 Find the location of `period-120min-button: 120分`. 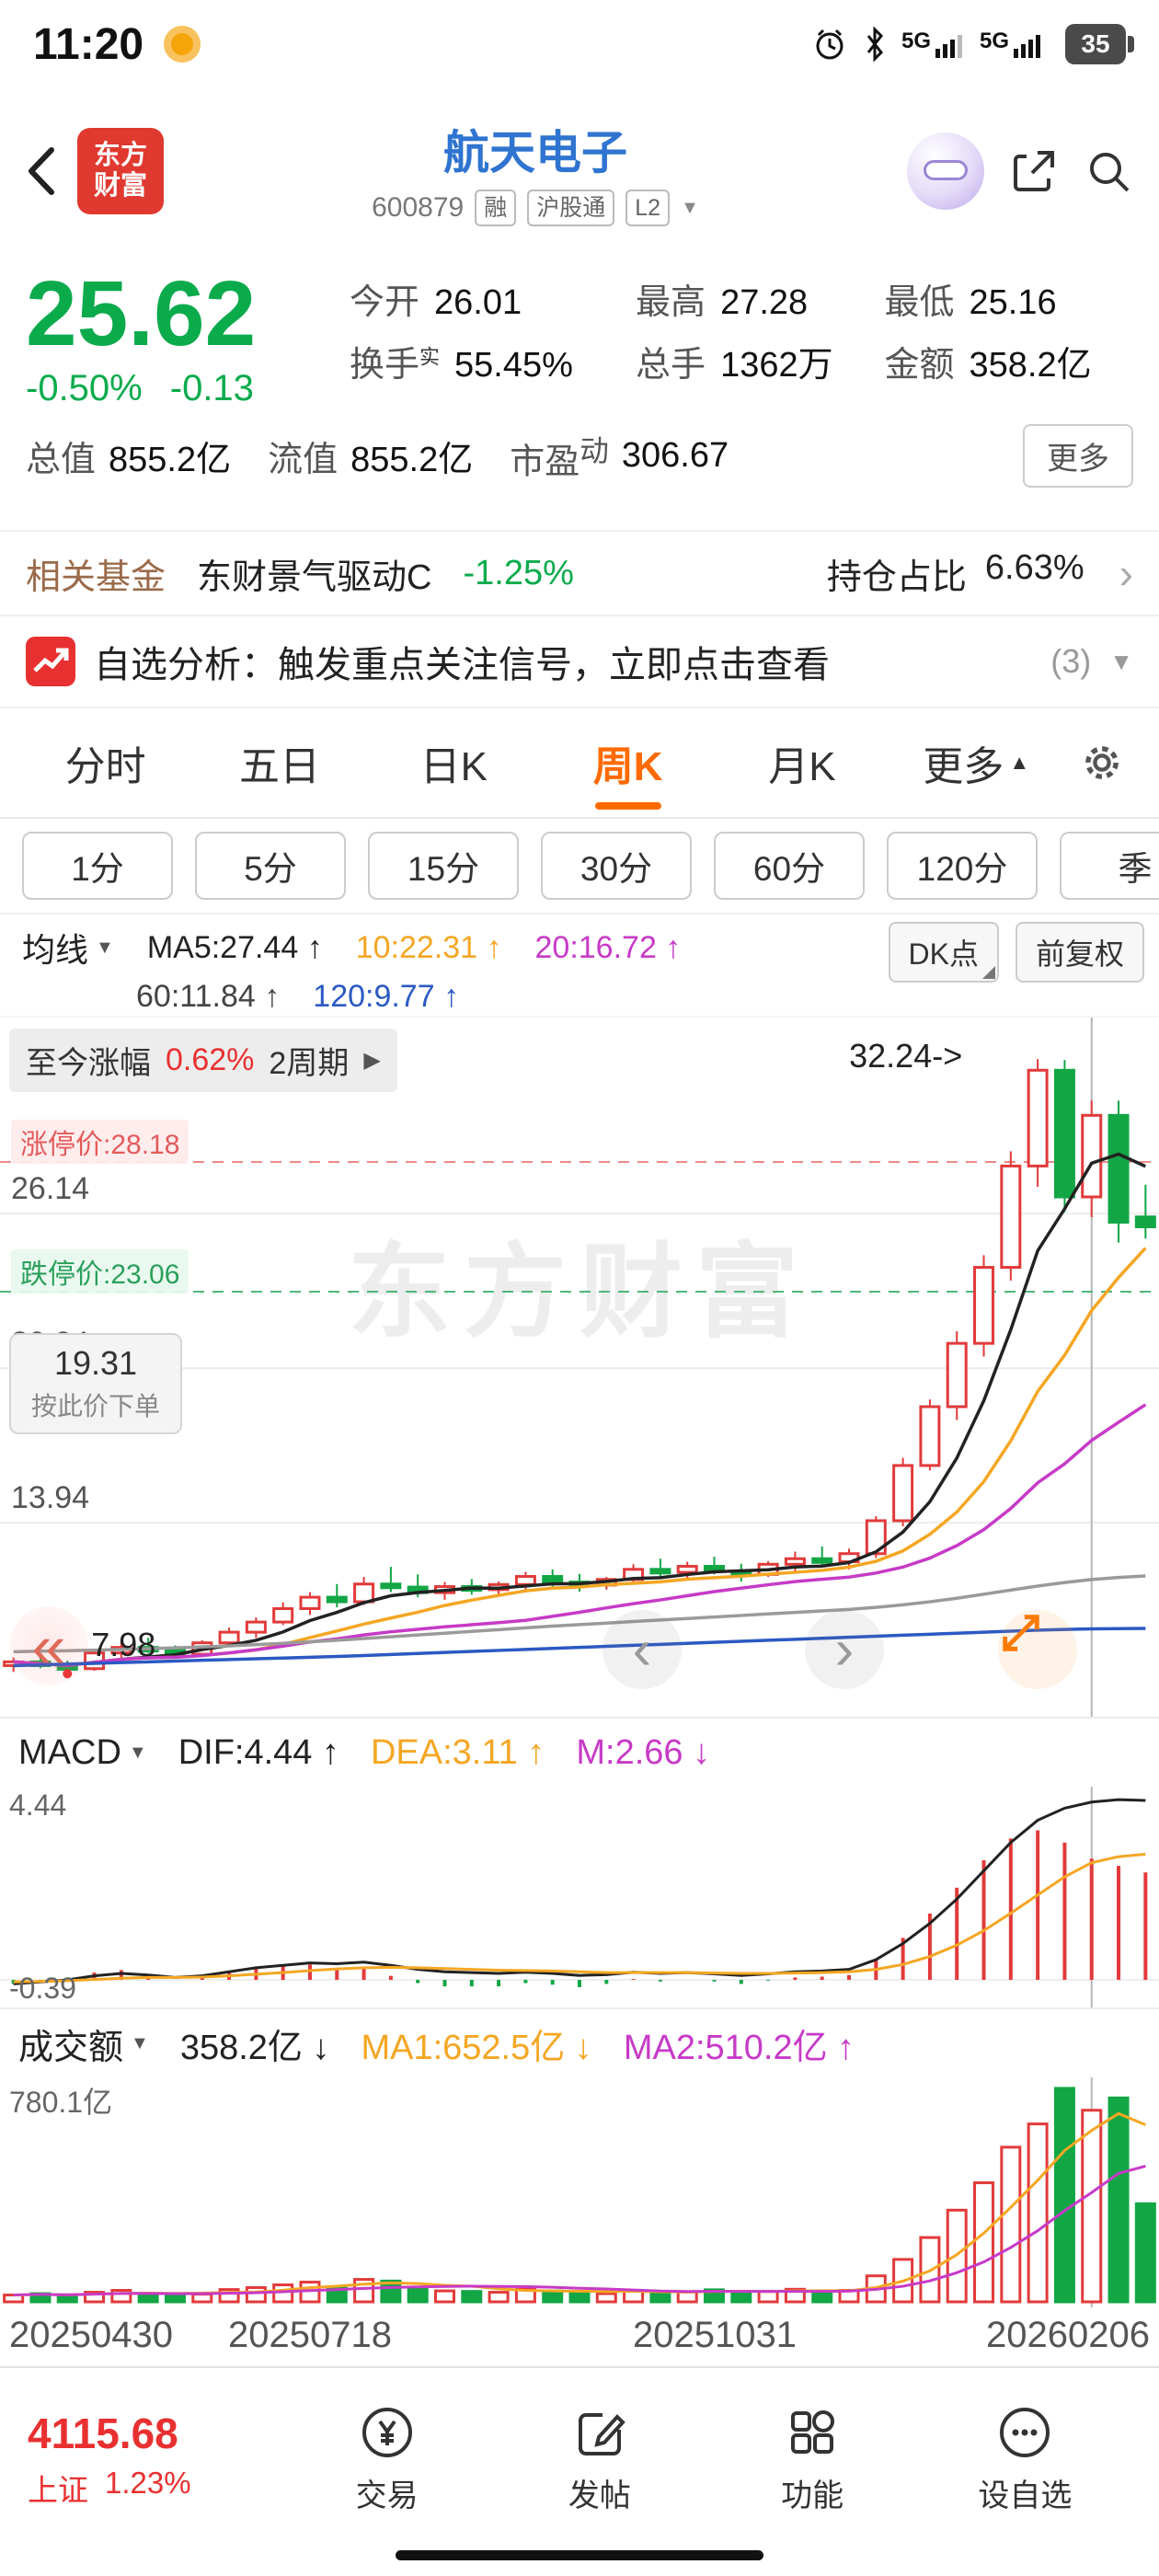

period-120min-button: 120分 is located at coordinates (962, 866).